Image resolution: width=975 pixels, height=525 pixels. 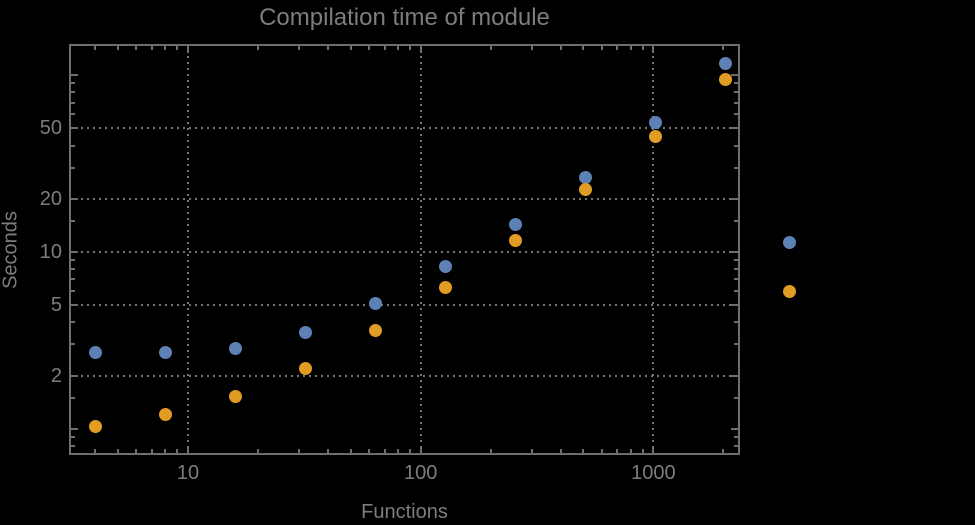 What do you see at coordinates (739, 249) in the screenshot?
I see `frame-right` at bounding box center [739, 249].